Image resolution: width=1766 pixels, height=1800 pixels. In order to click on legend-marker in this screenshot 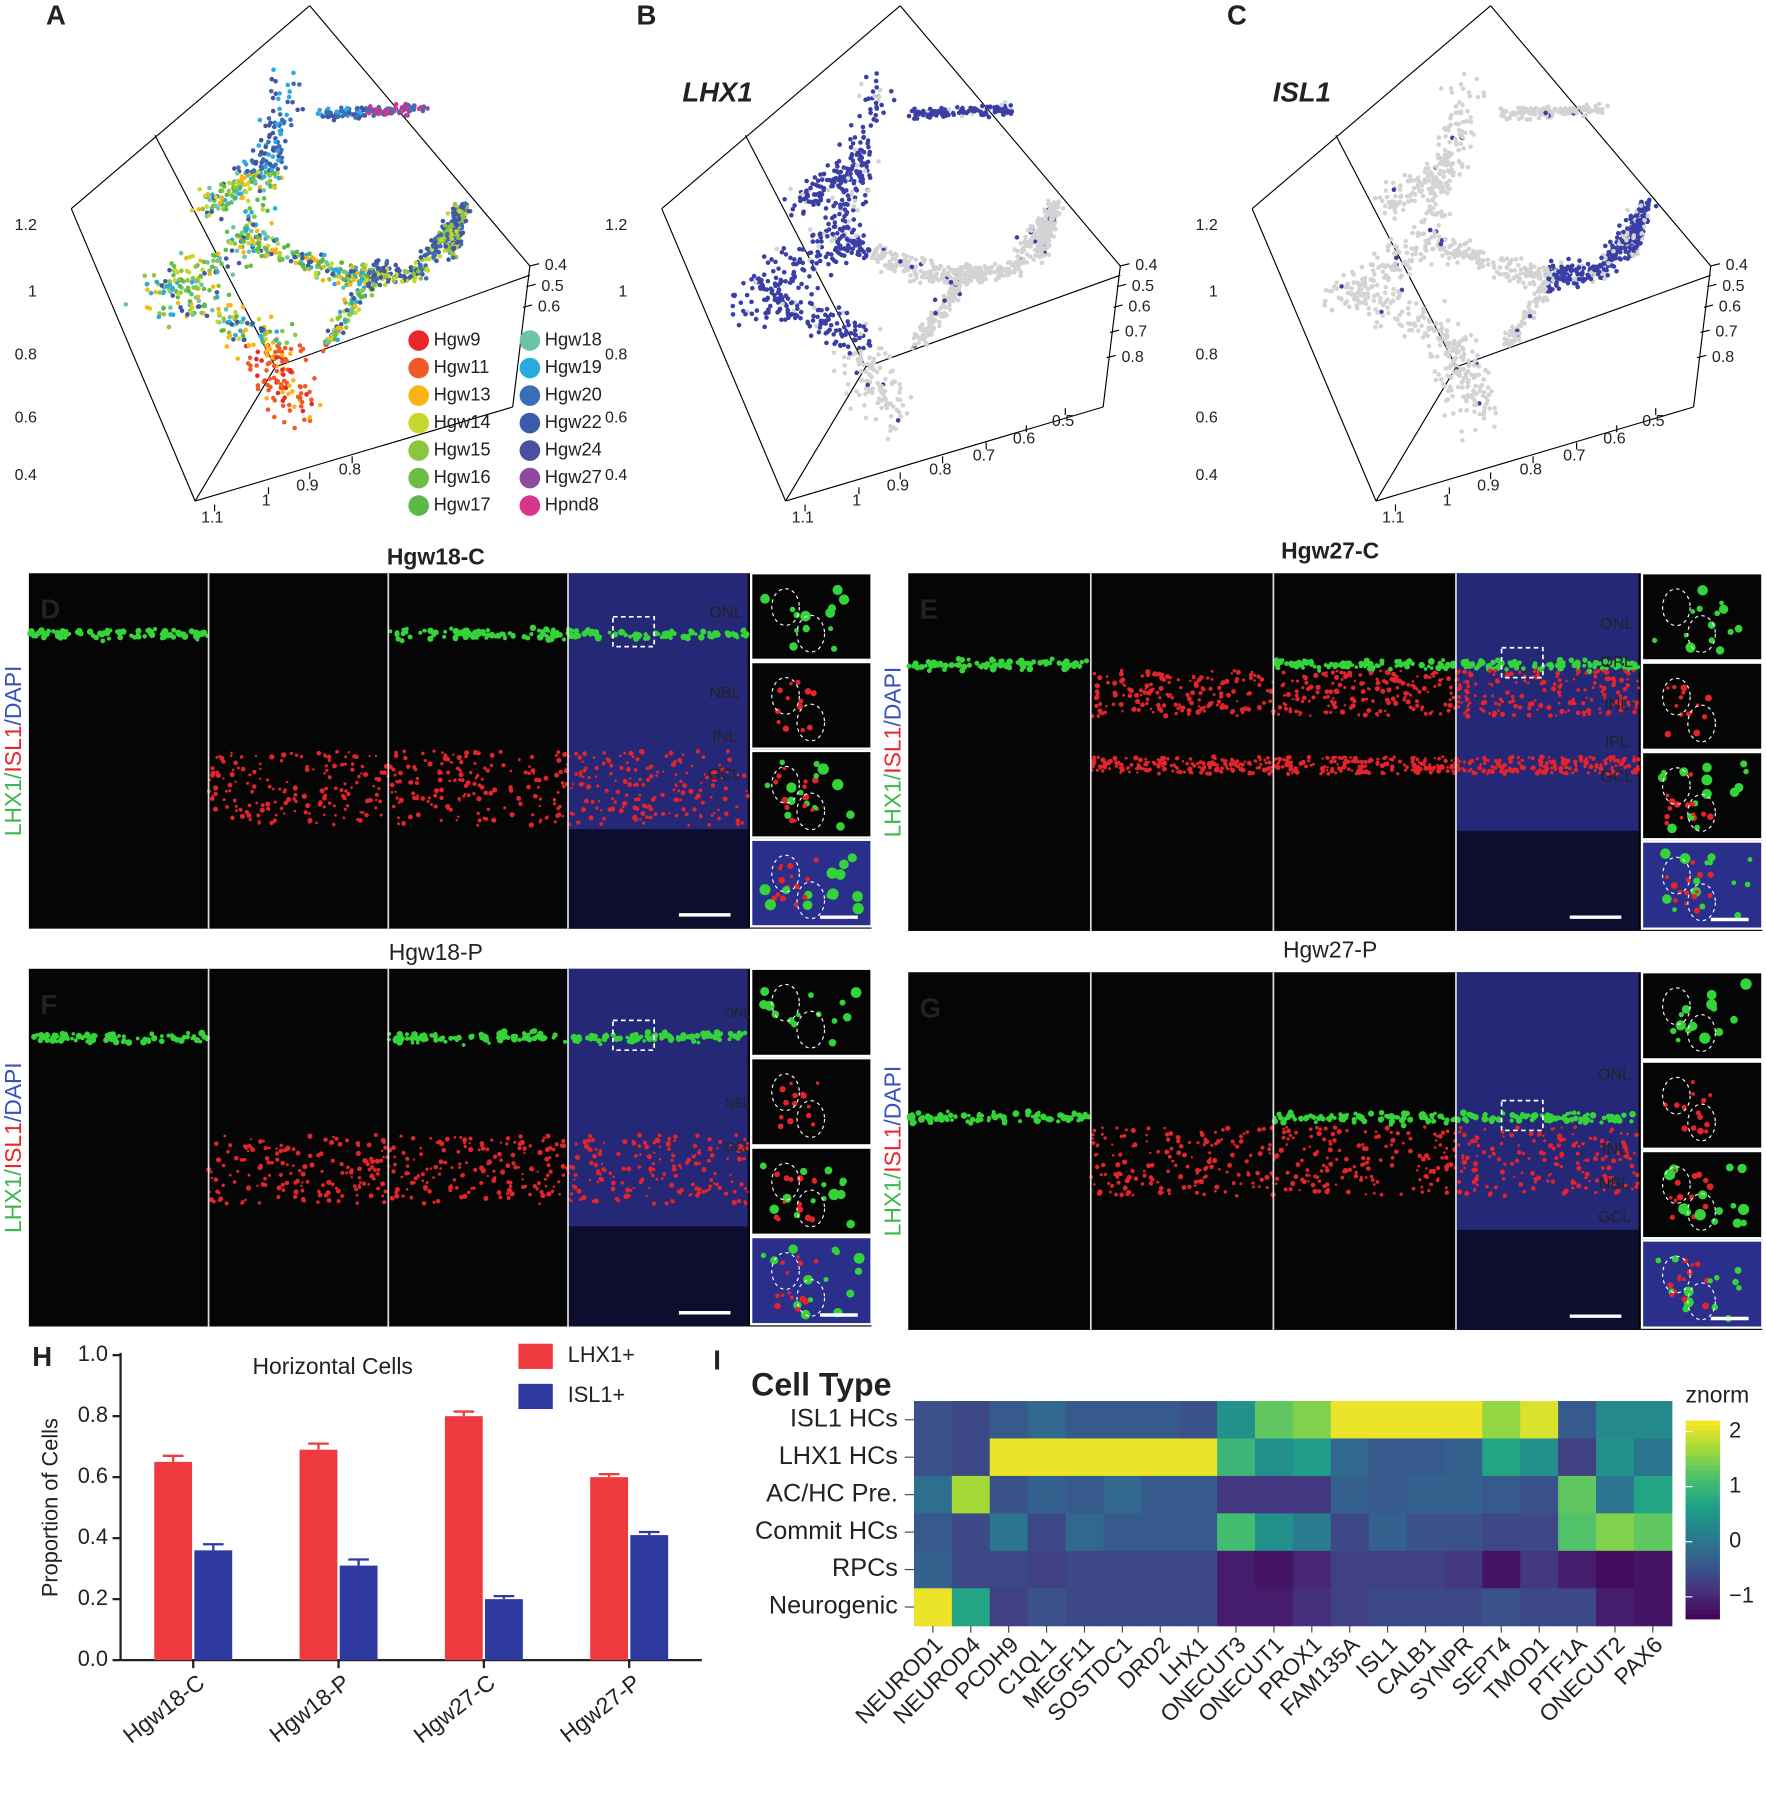, I will do `click(530, 423)`.